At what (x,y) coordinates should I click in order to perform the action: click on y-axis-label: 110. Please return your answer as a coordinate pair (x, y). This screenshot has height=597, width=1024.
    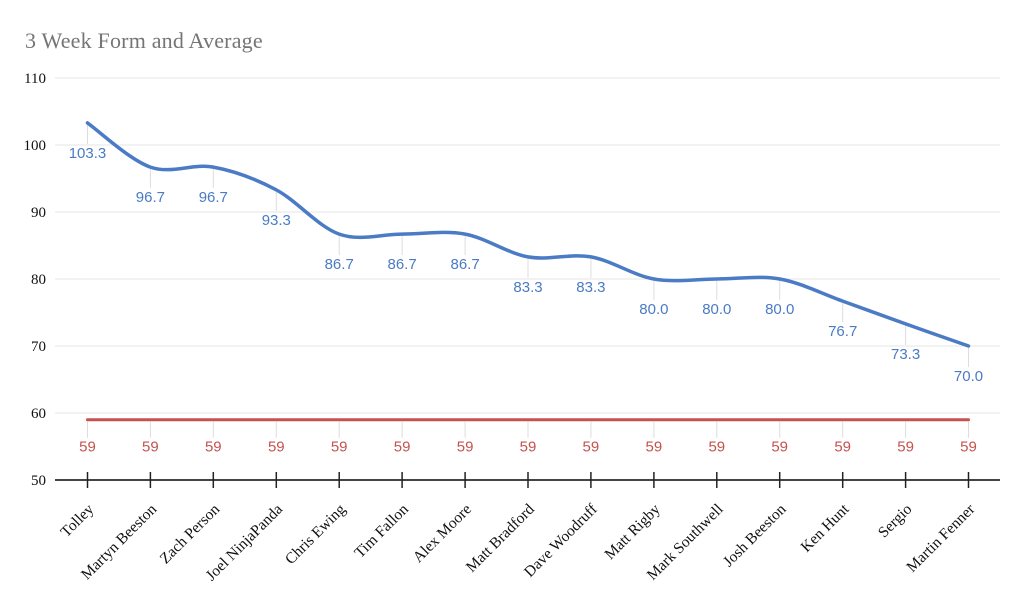
    Looking at the image, I should click on (35, 79).